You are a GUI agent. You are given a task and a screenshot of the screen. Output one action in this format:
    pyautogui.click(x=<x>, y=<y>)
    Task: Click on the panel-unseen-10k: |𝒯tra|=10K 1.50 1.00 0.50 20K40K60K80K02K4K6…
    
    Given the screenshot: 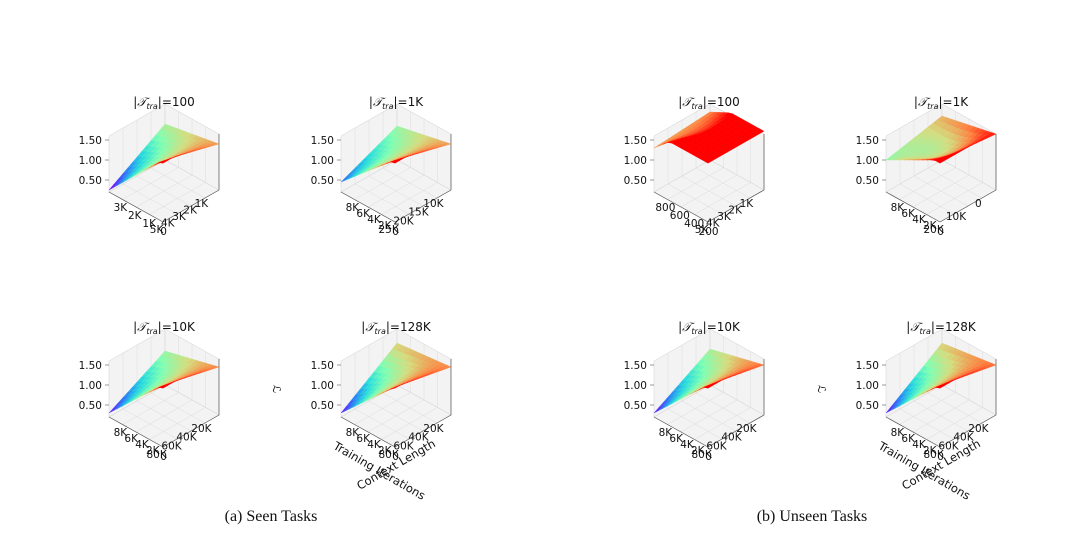 What is the action you would take?
    pyautogui.click(x=694, y=391)
    